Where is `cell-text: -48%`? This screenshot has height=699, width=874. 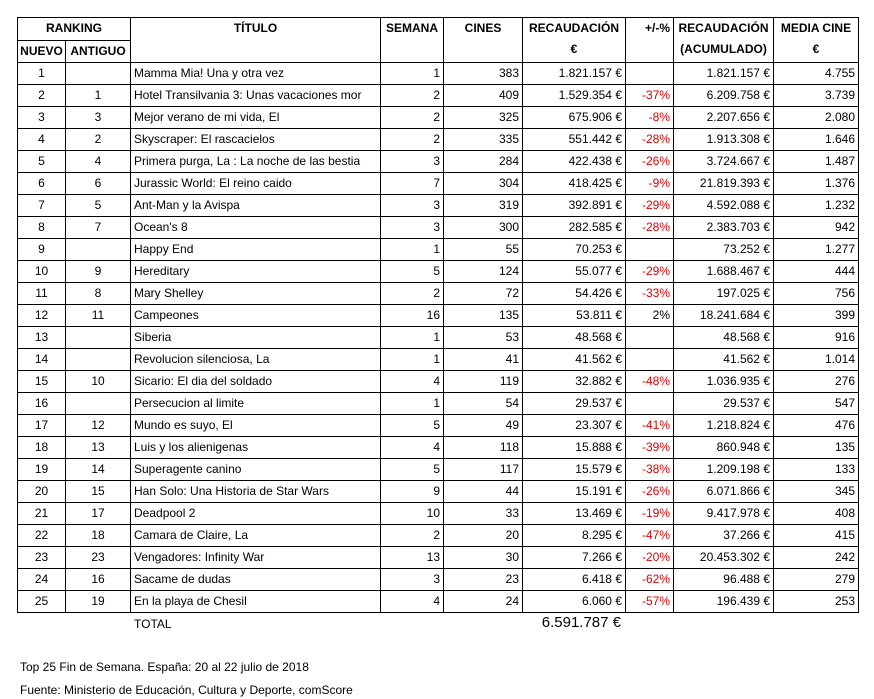 cell-text: -48% is located at coordinates (655, 381).